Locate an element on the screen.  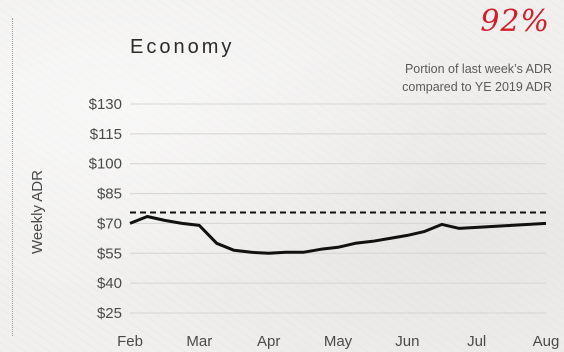
y-tick-label: $115 is located at coordinates (106, 134).